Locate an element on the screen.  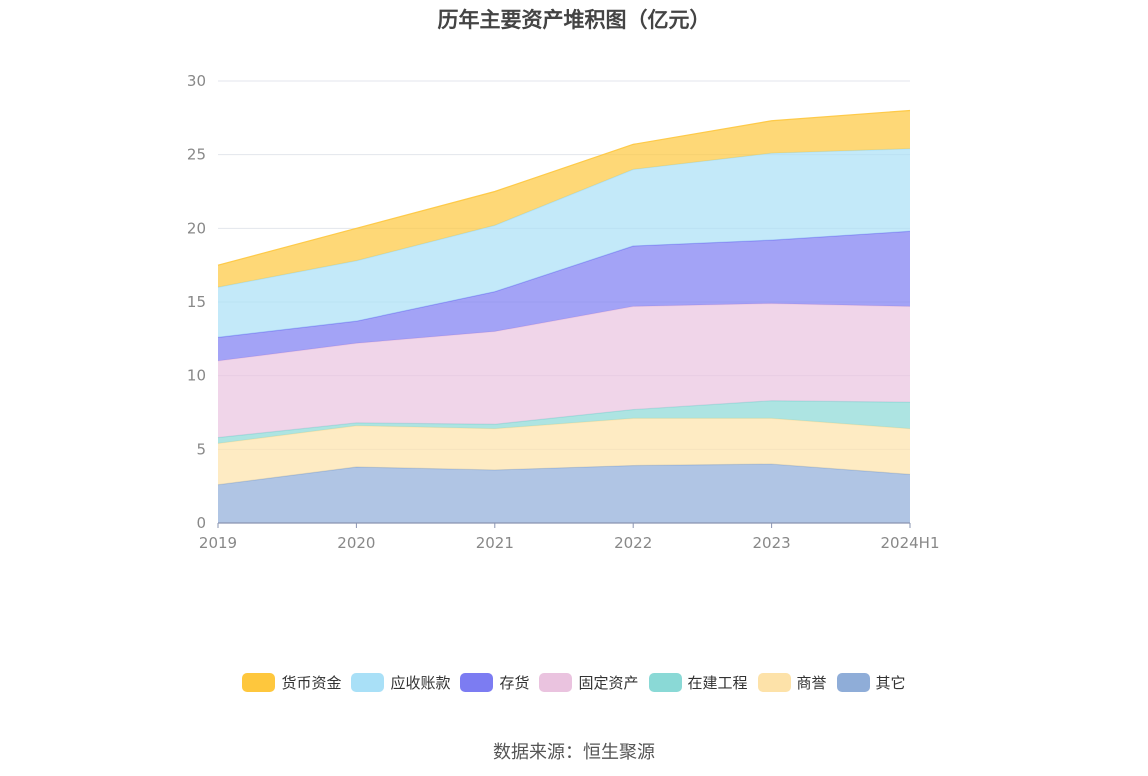
chart-title: 历年主要资产堆积图（亿元） is located at coordinates (574, 20).